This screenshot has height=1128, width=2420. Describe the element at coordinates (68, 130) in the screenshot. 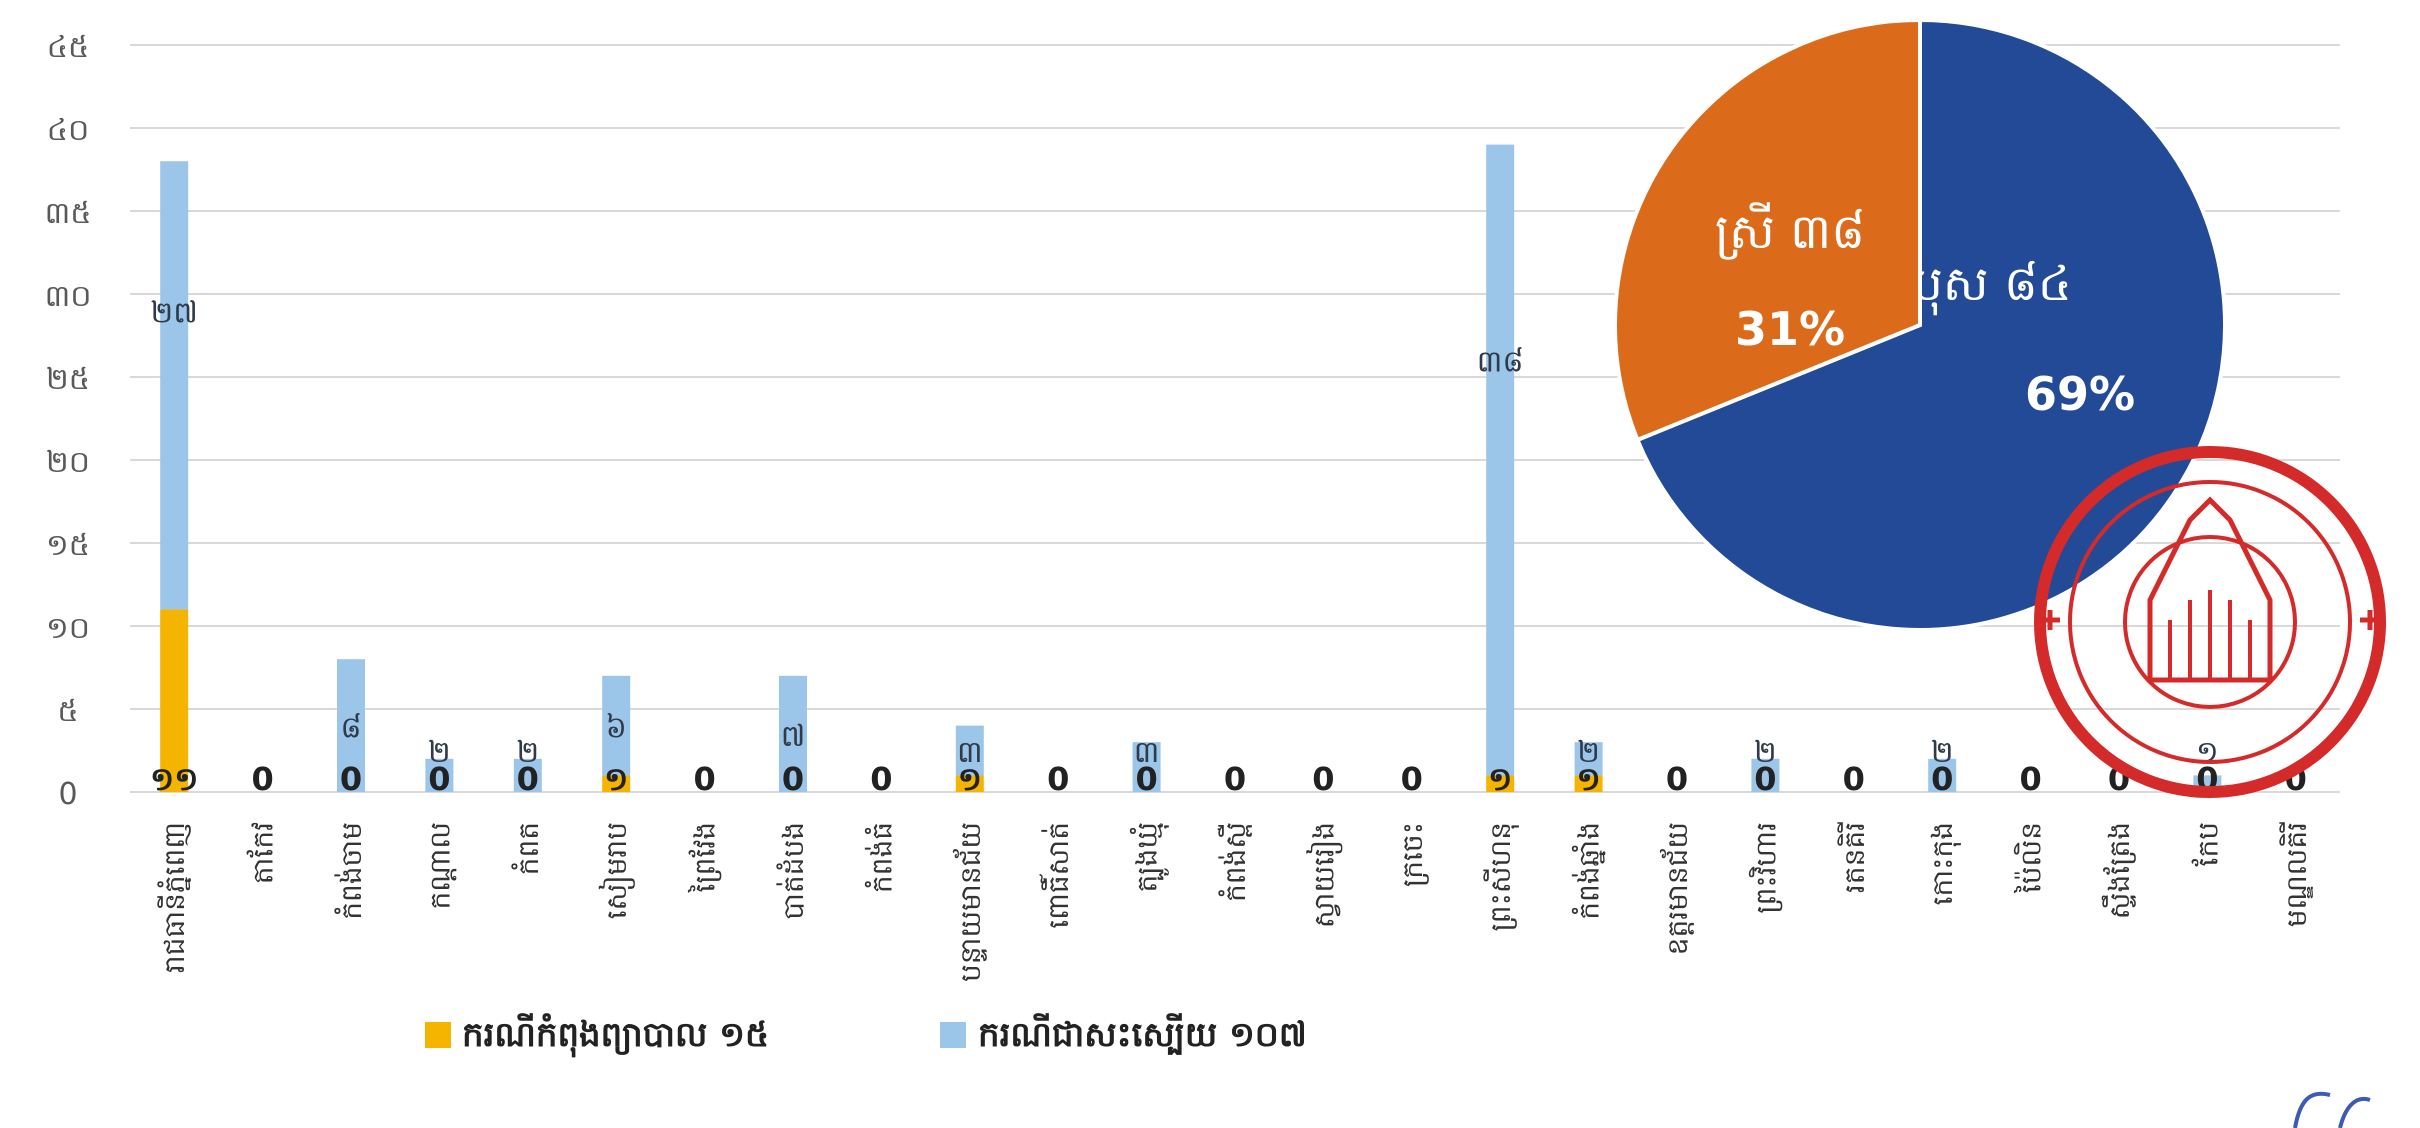

I see `y-tick-label: ៤០` at that location.